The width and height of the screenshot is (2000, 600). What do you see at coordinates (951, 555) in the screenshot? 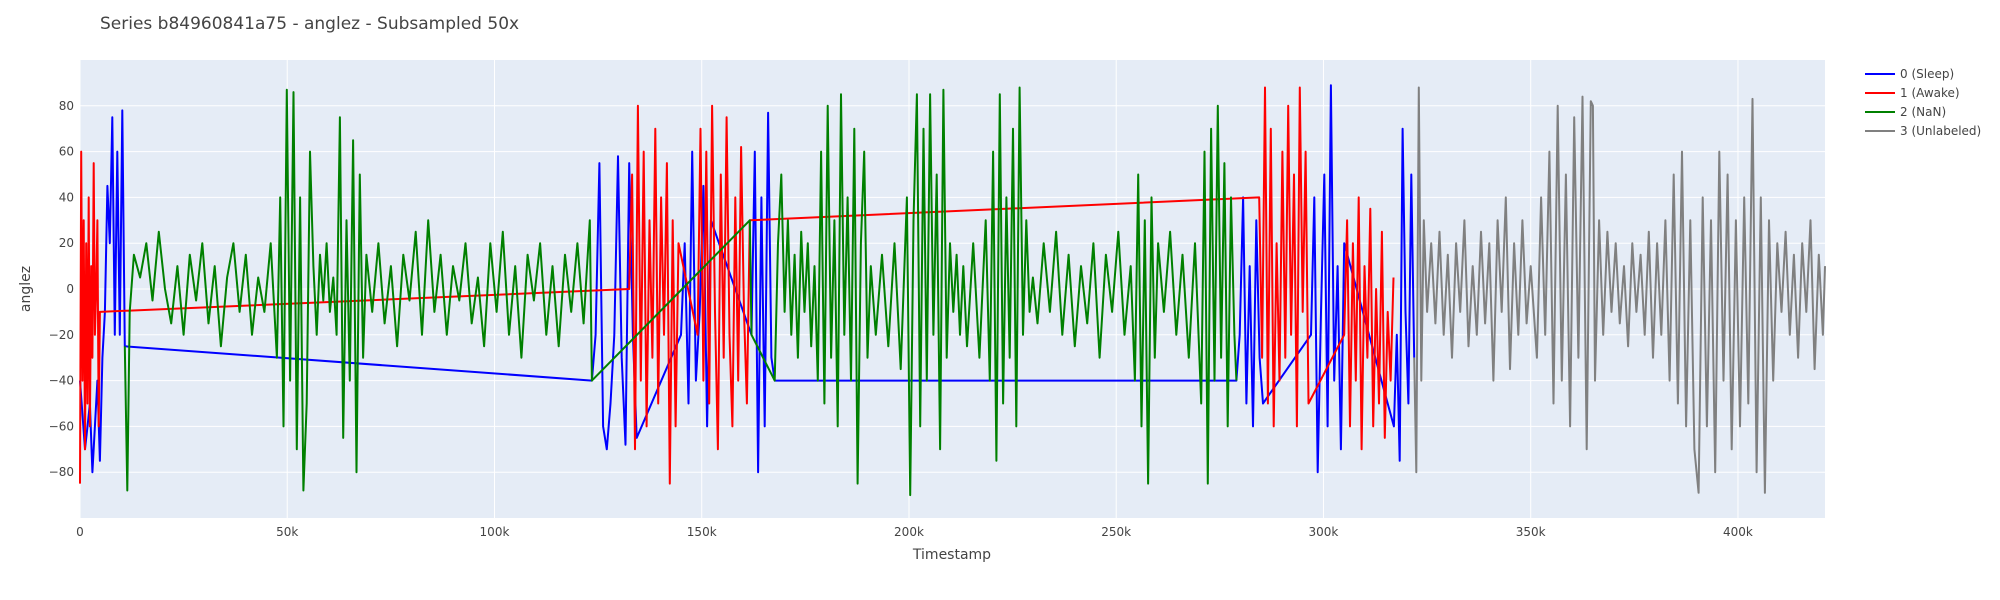
I see `x-axis-title: Timestamp` at bounding box center [951, 555].